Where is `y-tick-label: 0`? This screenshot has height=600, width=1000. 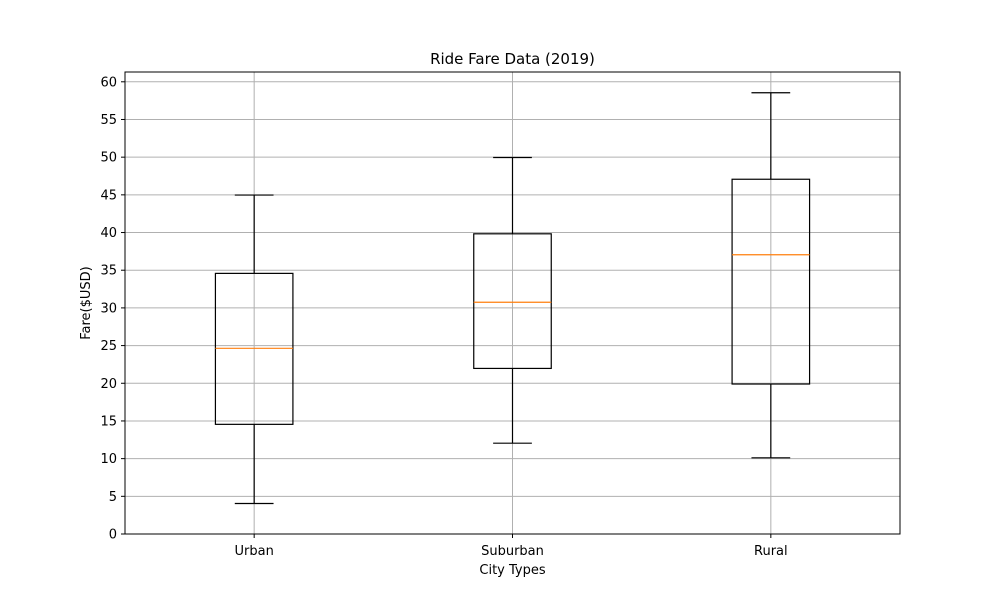
y-tick-label: 0 is located at coordinates (113, 535).